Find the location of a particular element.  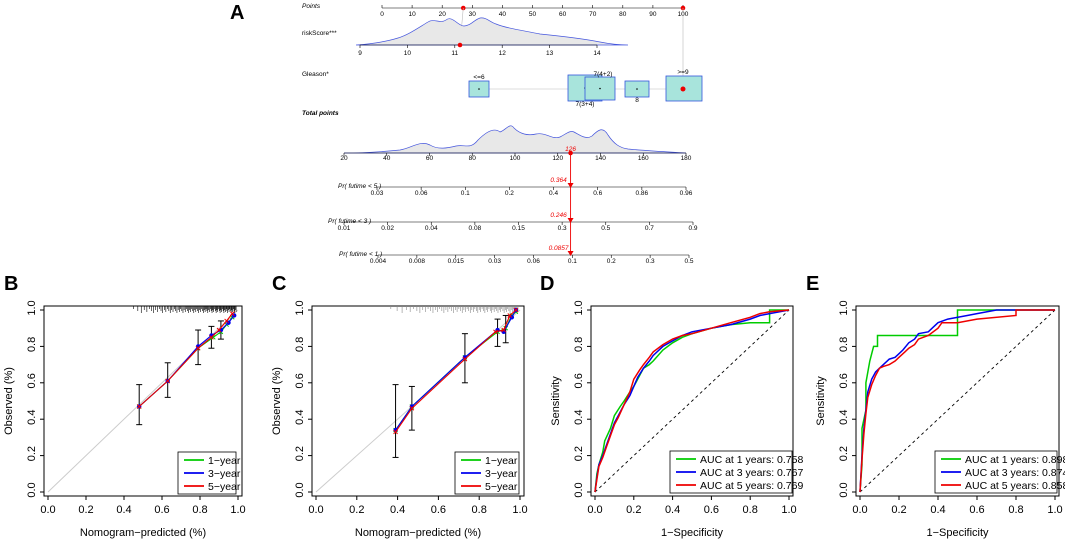

pr-3yr-tick-label: 0.01 is located at coordinates (344, 228).